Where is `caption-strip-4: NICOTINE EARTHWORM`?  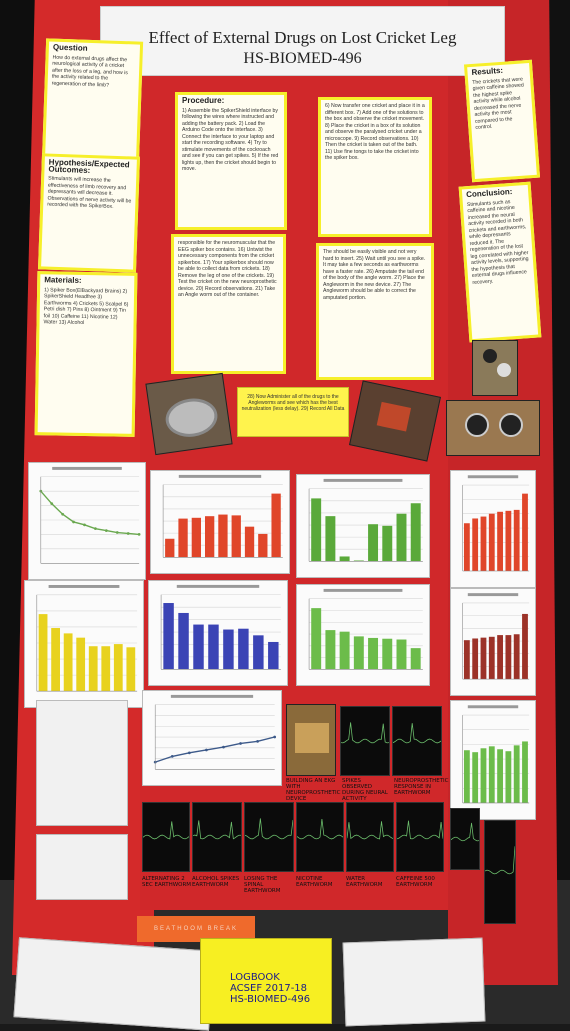
caption-strip-4: NICOTINE EARTHWORM is located at coordinates (314, 882).